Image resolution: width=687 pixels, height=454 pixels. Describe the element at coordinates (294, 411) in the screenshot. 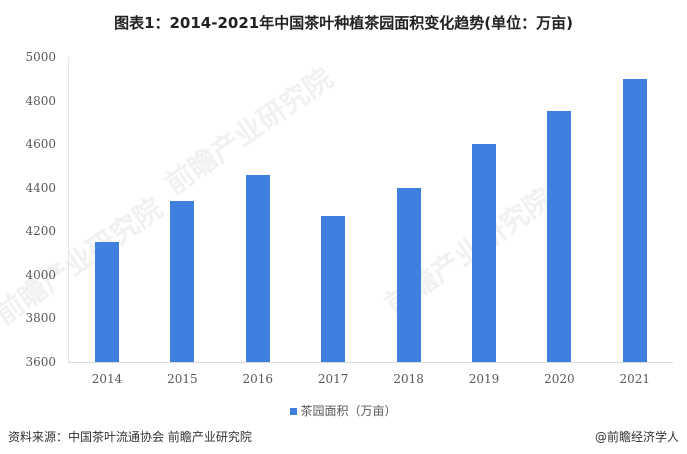

I see `legend-swatch-icon` at that location.